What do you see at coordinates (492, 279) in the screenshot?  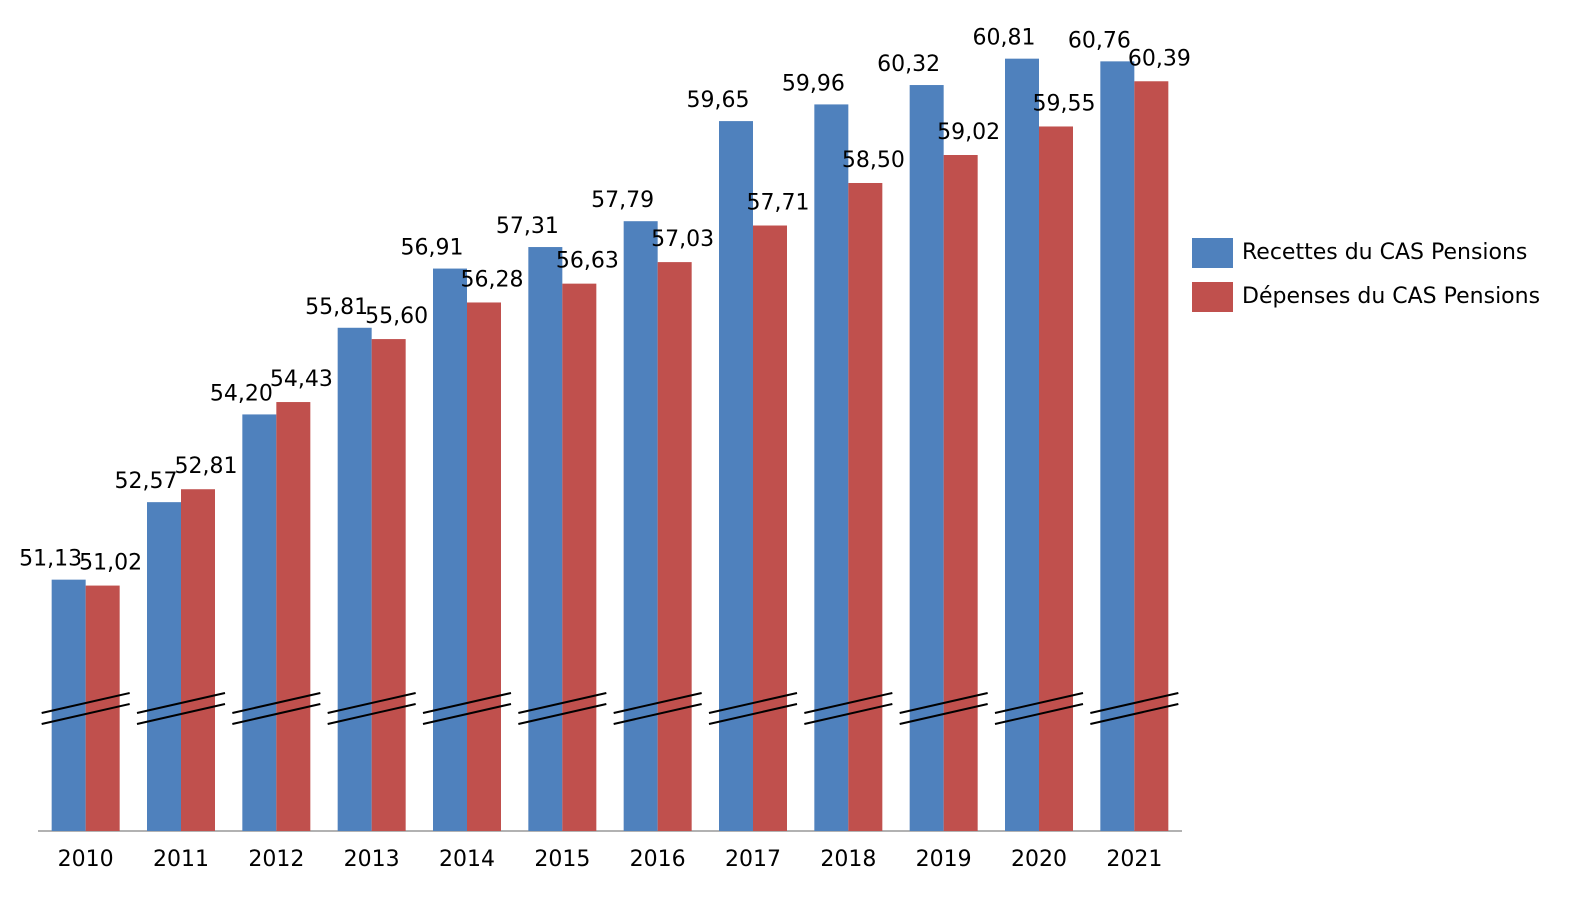 I see `value-label: 56,28` at bounding box center [492, 279].